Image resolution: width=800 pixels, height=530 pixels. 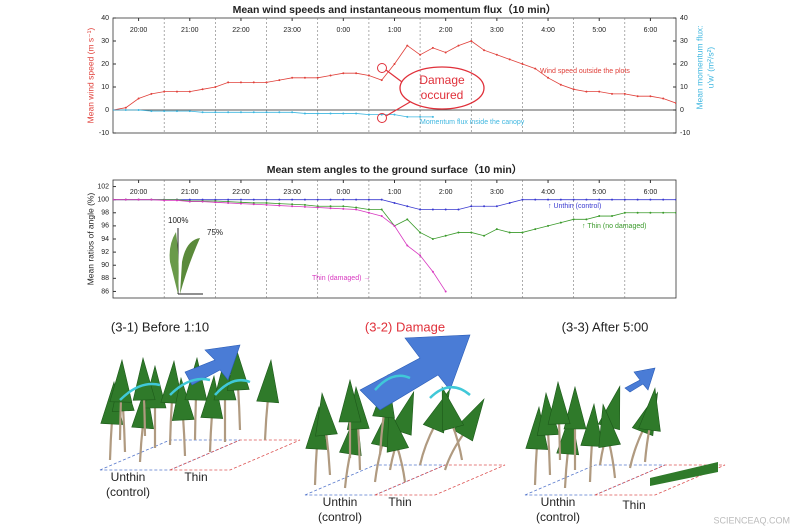 What do you see at coordinates (139, 192) in the screenshot?
I see `x-tick-label: 20:00` at bounding box center [139, 192].